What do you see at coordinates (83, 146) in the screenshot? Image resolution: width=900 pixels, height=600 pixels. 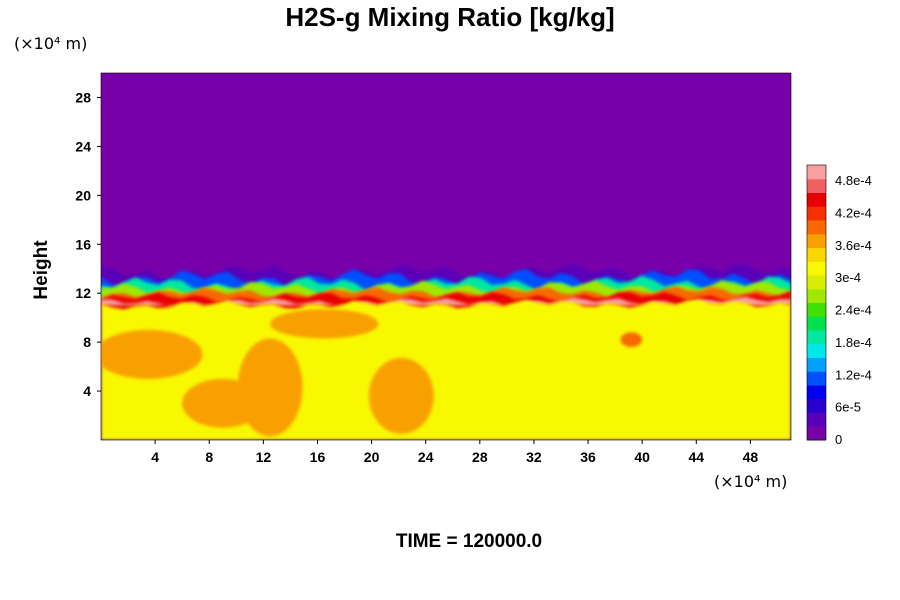 I see `y-tick-label: 24` at bounding box center [83, 146].